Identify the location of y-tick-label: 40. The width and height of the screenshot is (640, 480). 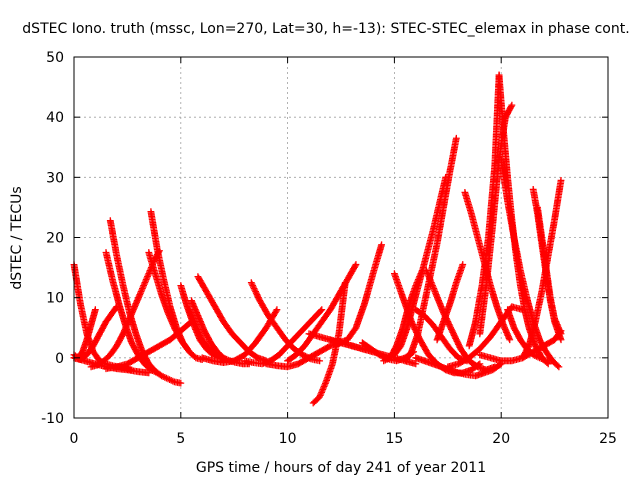
(55, 118).